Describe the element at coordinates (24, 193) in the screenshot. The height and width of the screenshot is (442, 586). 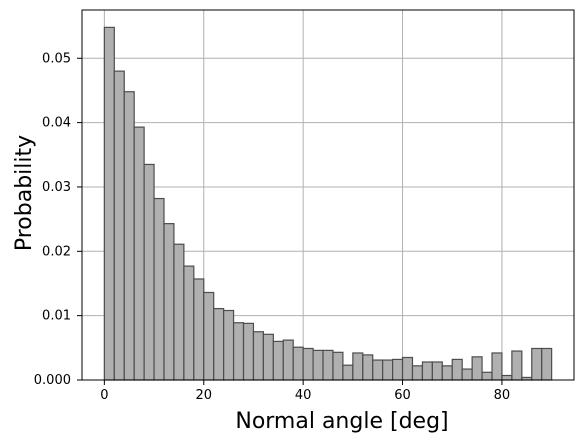
I see `y-axis-label: Probability` at that location.